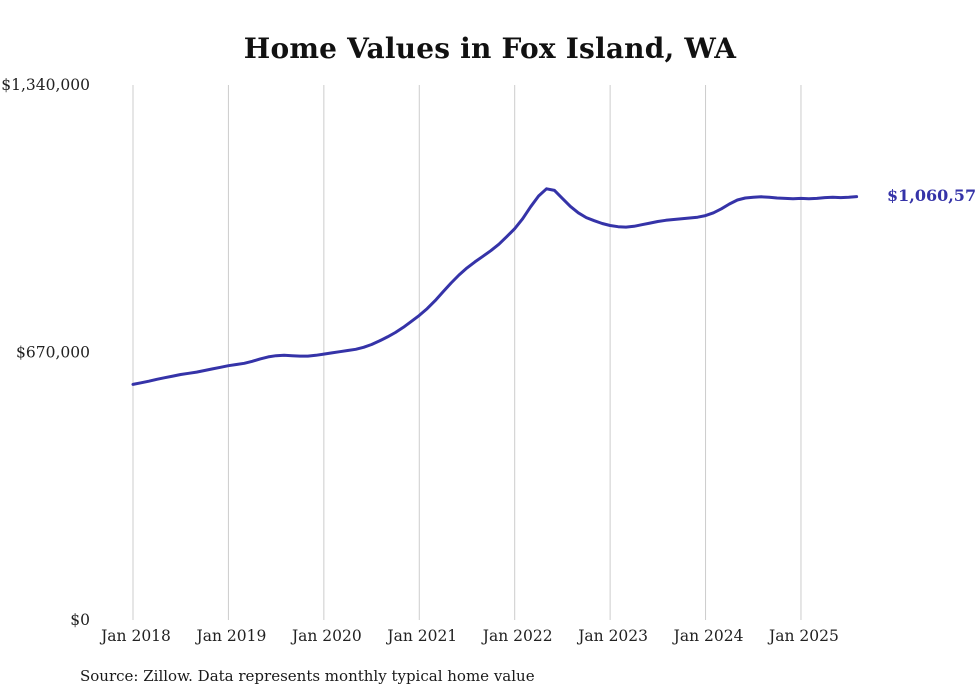 The height and width of the screenshot is (699, 980). What do you see at coordinates (326, 636) in the screenshot?
I see `x-tick-label: Jan 2020` at bounding box center [326, 636].